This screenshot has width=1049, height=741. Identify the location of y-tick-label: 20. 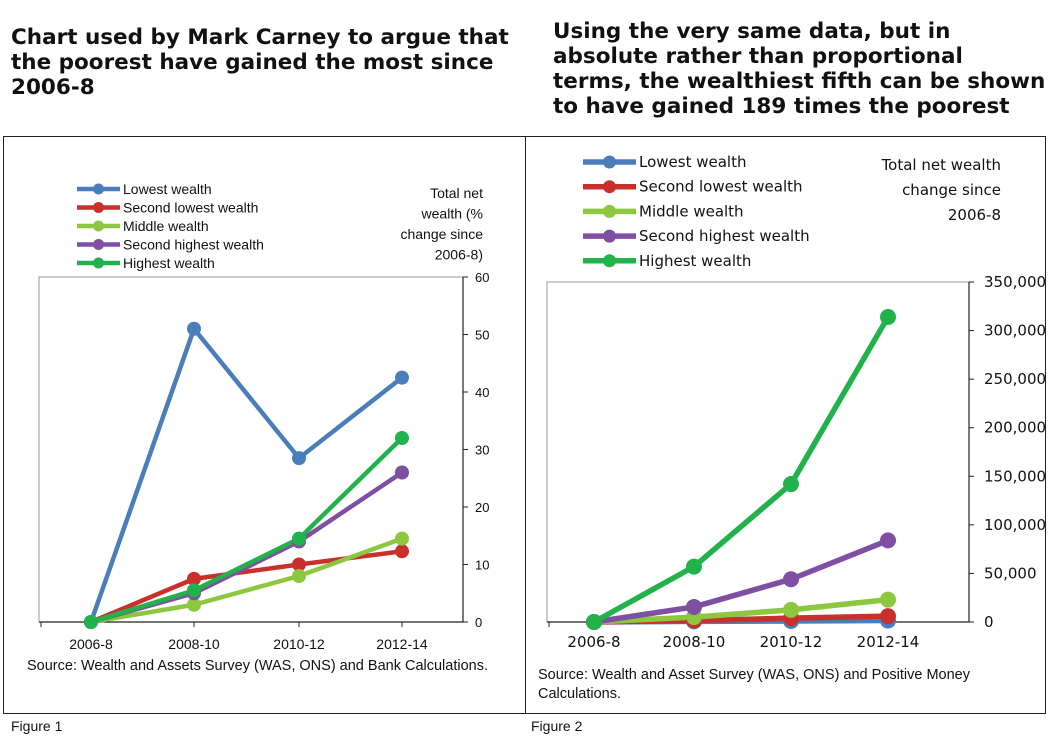
(482, 507).